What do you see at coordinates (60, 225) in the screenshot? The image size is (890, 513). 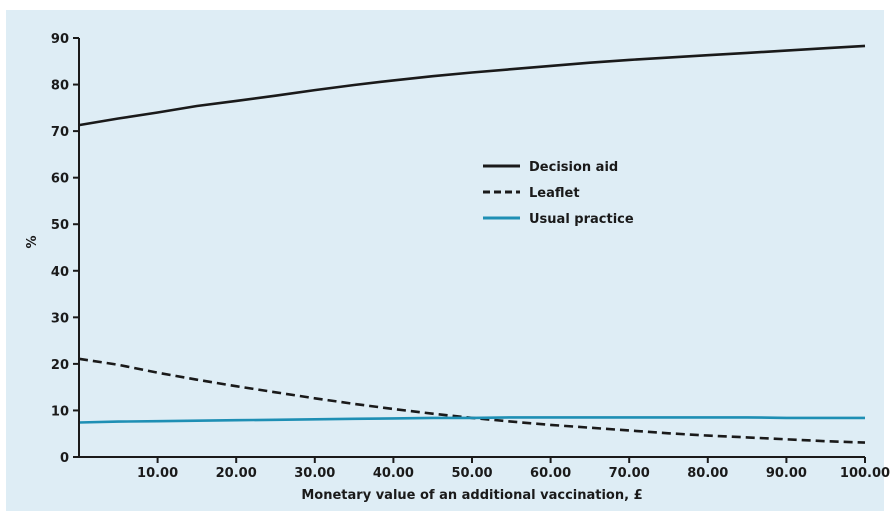 I see `y-tick-label: 50` at bounding box center [60, 225].